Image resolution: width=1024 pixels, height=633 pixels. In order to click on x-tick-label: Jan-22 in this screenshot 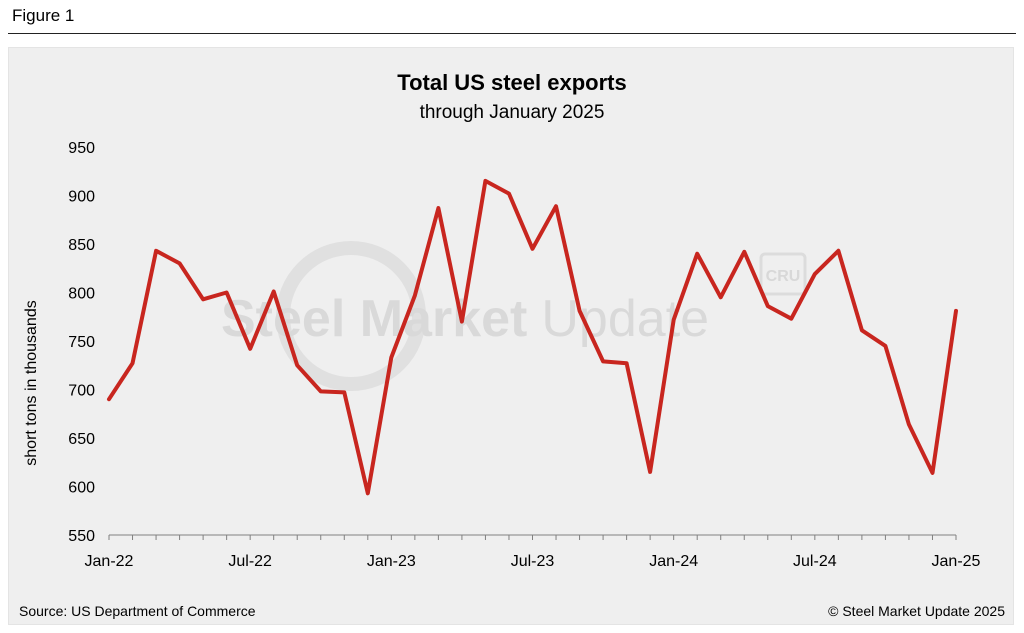, I will do `click(109, 561)`.